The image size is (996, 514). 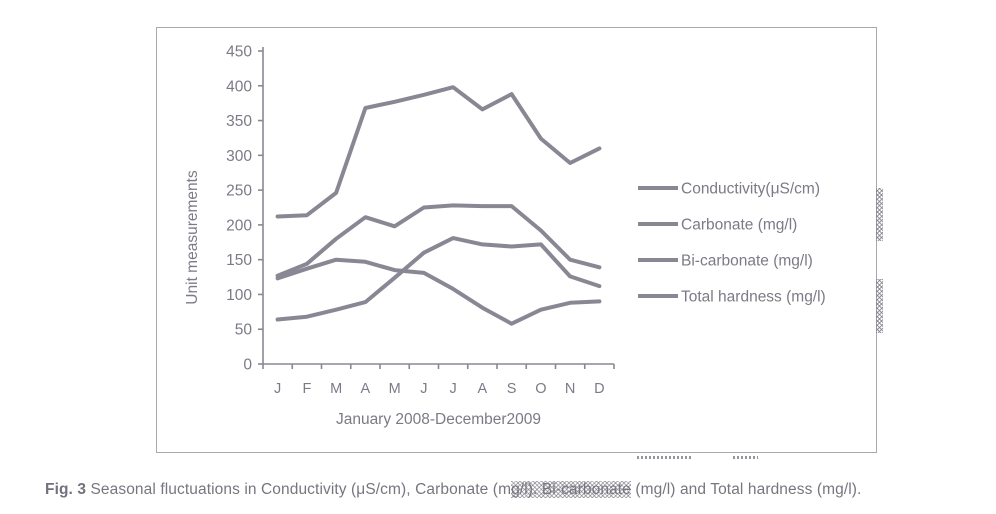 What do you see at coordinates (66, 489) in the screenshot?
I see `caption-figure-label: Fig. 3` at bounding box center [66, 489].